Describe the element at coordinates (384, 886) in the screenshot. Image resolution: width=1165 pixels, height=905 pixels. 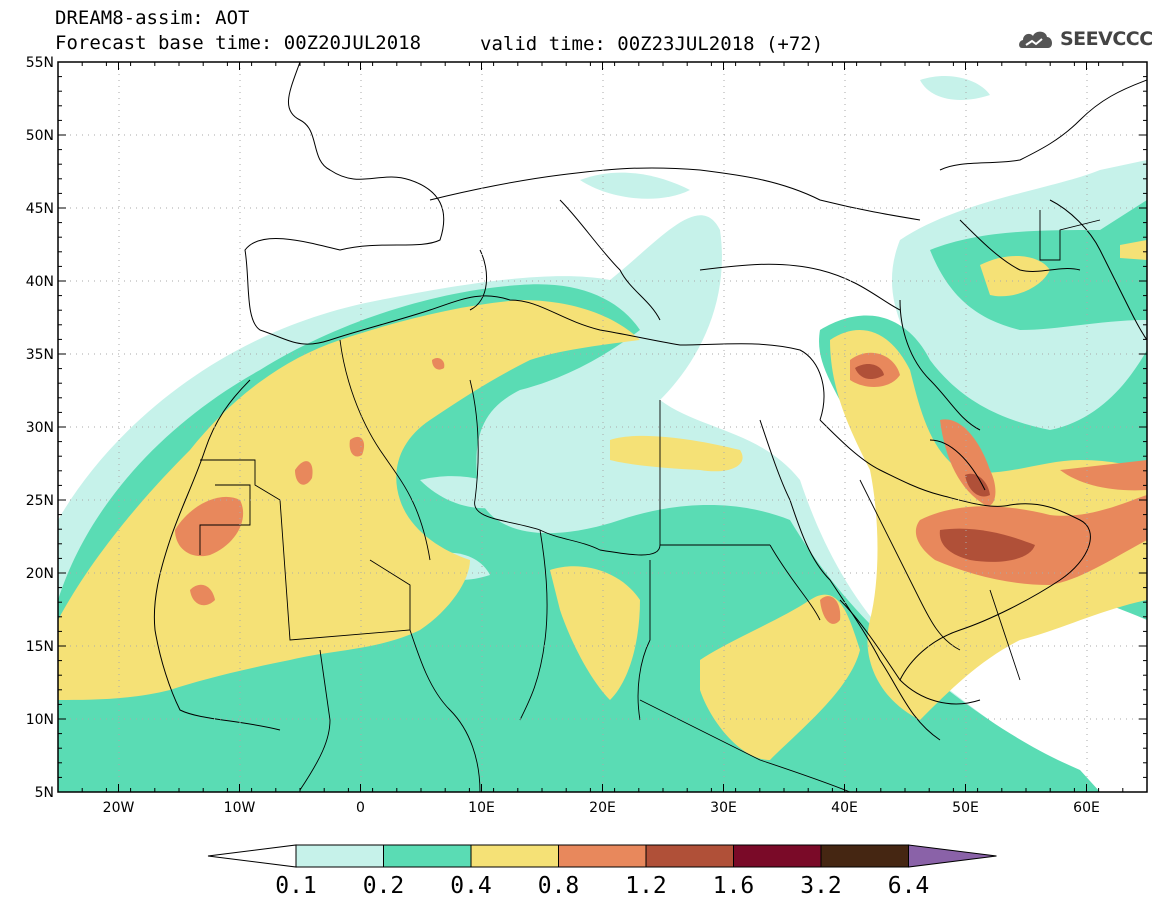
I see `colorbar-label: 0.2` at that location.